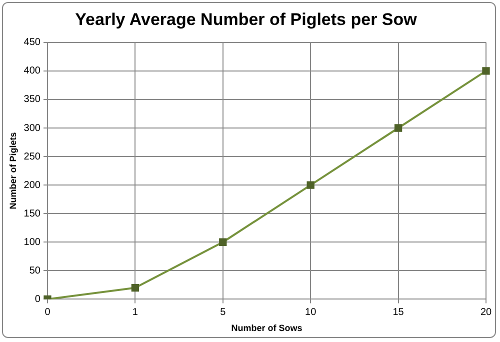 This screenshot has width=500, height=342. Describe the element at coordinates (32, 42) in the screenshot. I see `y-tick-label: 450` at that location.